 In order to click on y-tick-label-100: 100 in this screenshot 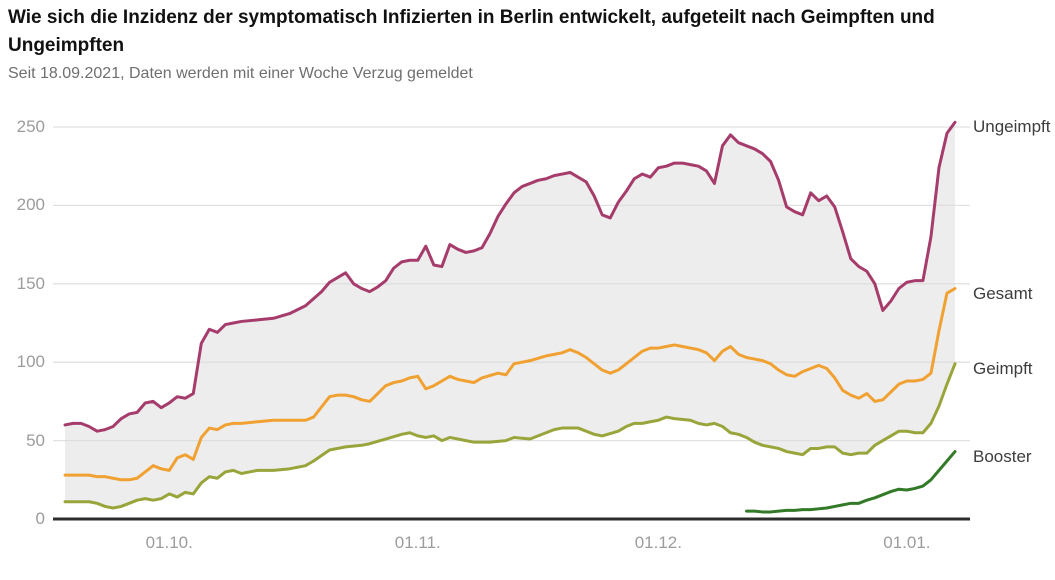, I will do `click(30, 362)`.